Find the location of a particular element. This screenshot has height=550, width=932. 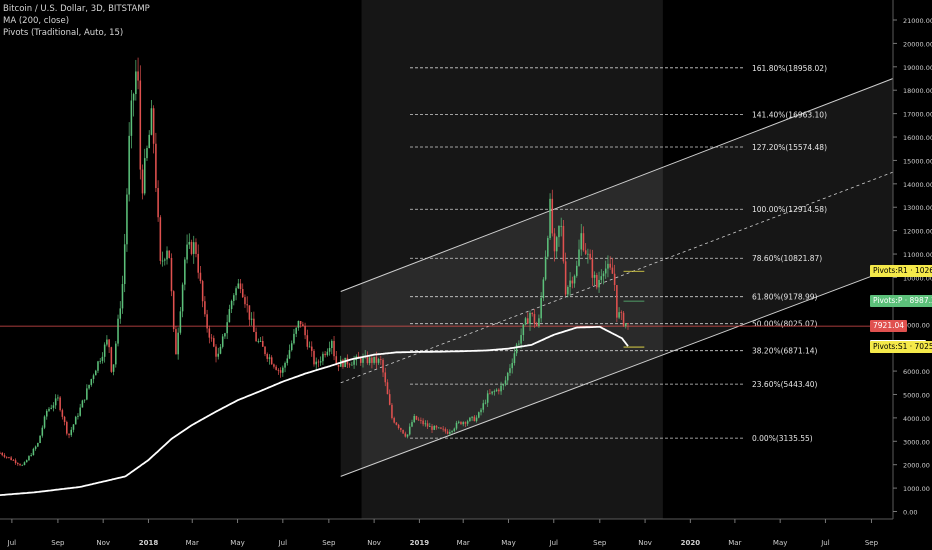

y-tick-label: 15000.00 is located at coordinates (917, 161).